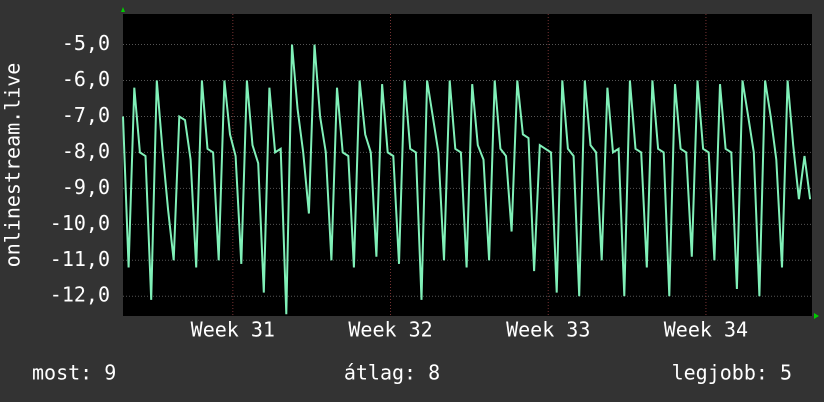  What do you see at coordinates (86, 115) in the screenshot?
I see `y-tick-label: -7,0` at bounding box center [86, 115].